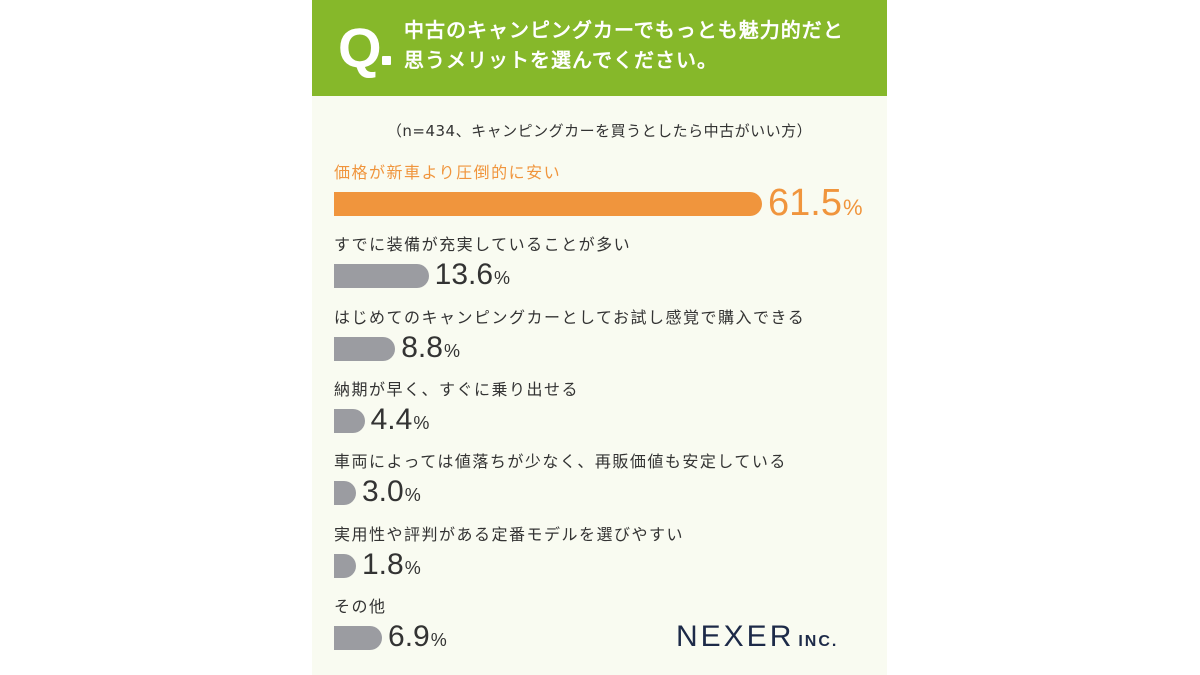 Image resolution: width=1200 pixels, height=675 pixels. I want to click on value-label: 6.9%, so click(417, 637).